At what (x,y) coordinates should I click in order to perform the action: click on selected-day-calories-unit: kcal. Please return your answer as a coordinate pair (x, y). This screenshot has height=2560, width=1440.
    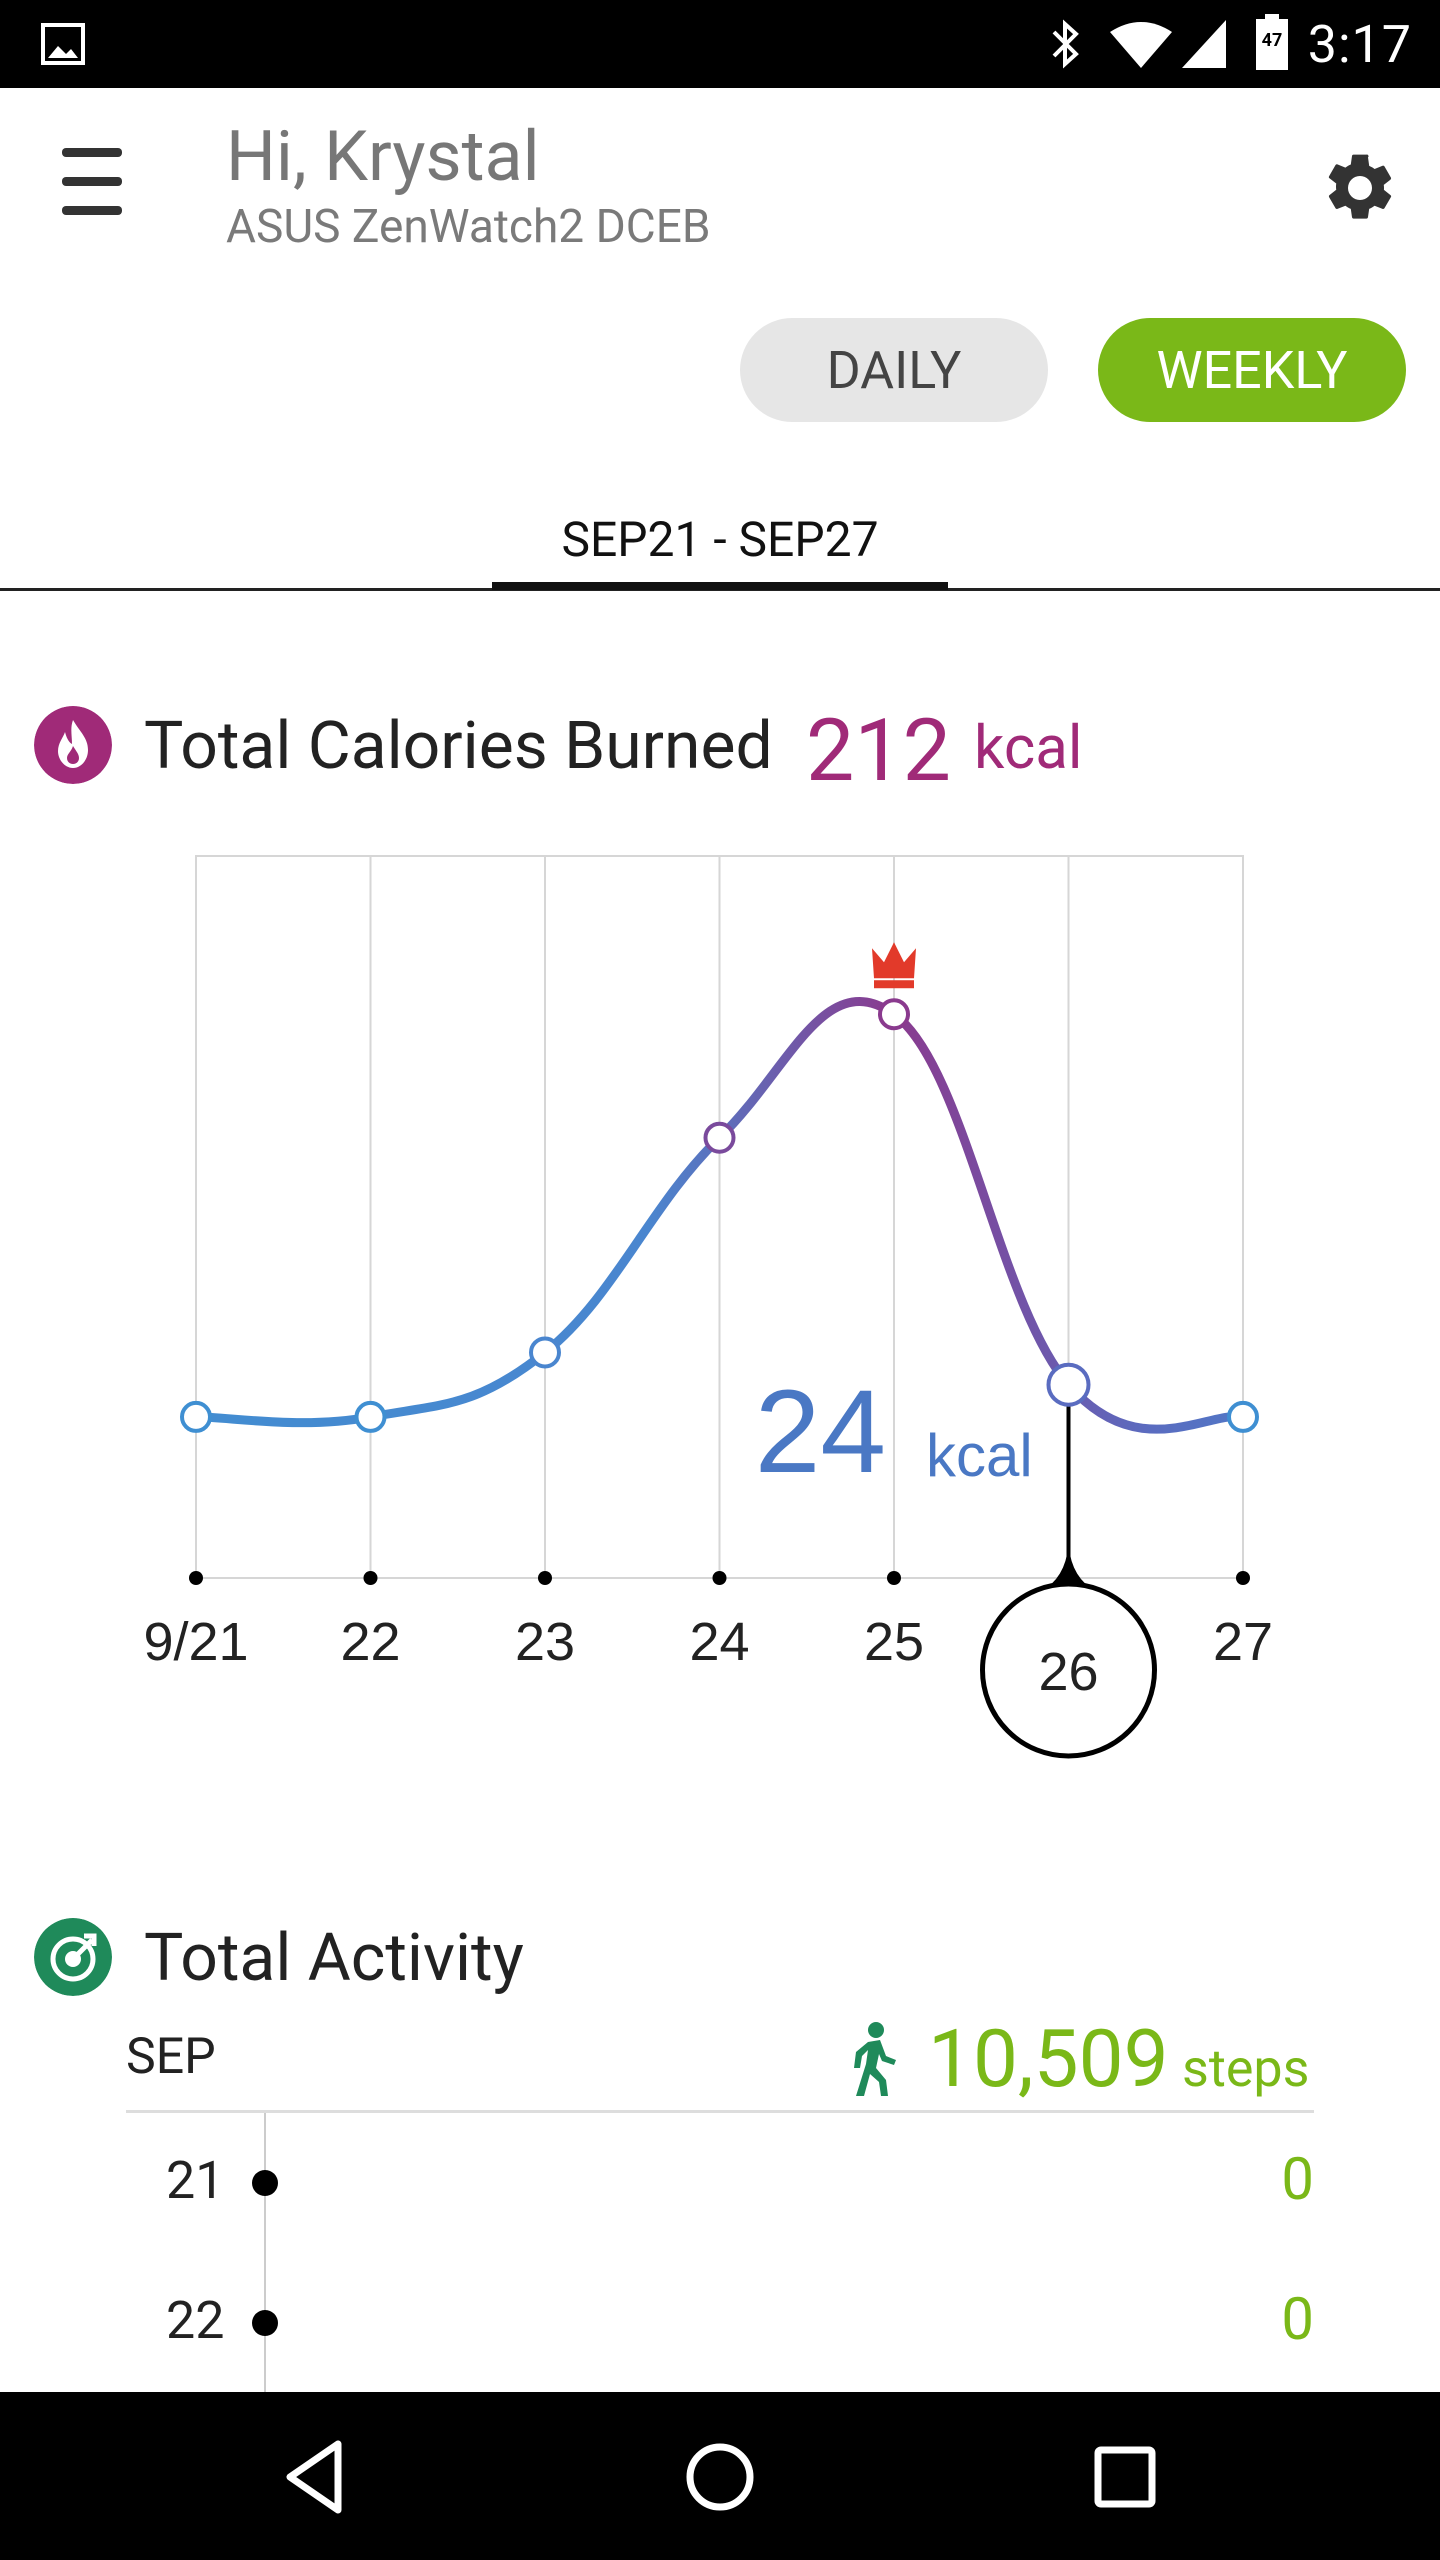
    Looking at the image, I should click on (979, 1455).